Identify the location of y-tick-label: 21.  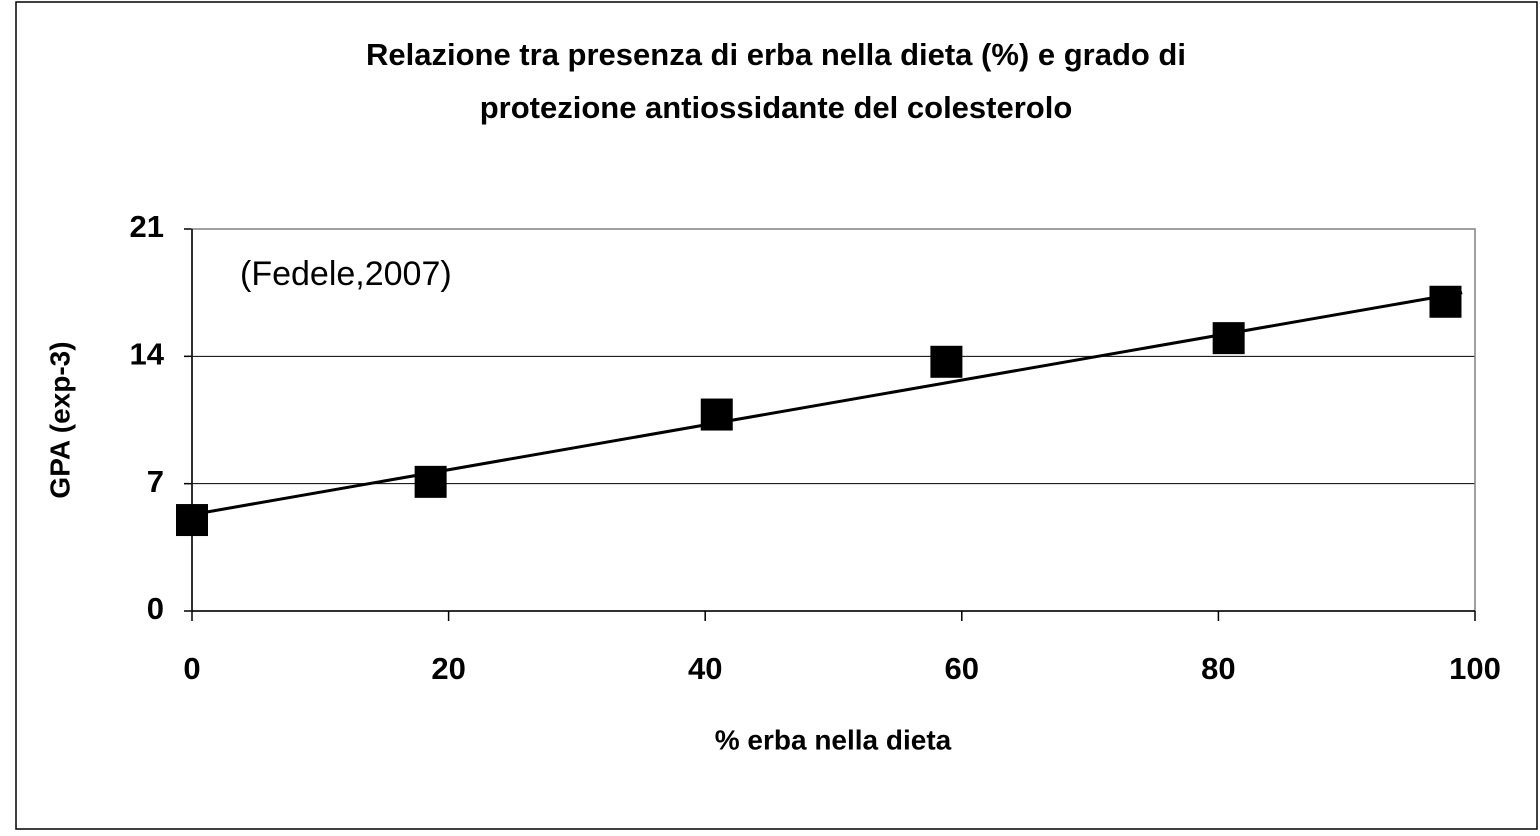
(147, 226).